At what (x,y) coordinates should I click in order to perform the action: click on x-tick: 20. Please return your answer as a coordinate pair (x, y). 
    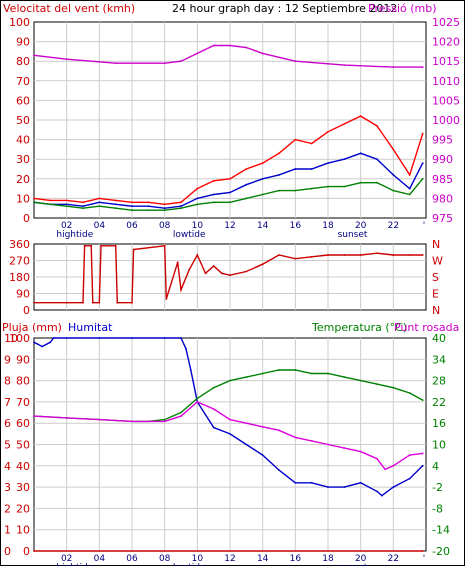
    Looking at the image, I should click on (361, 559).